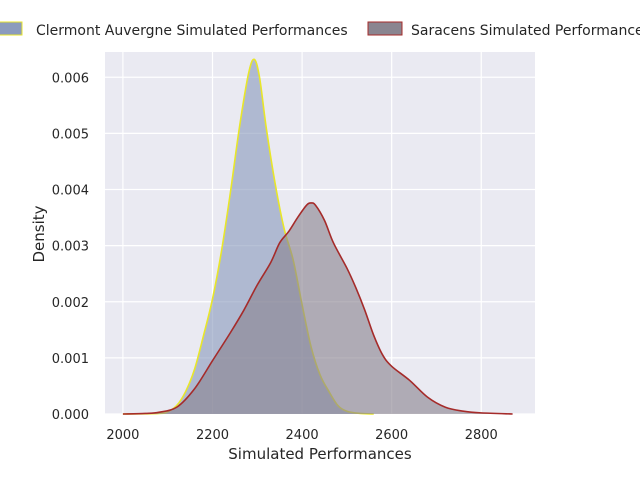  Describe the element at coordinates (39, 233) in the screenshot. I see `y-axis-label: Density` at that location.